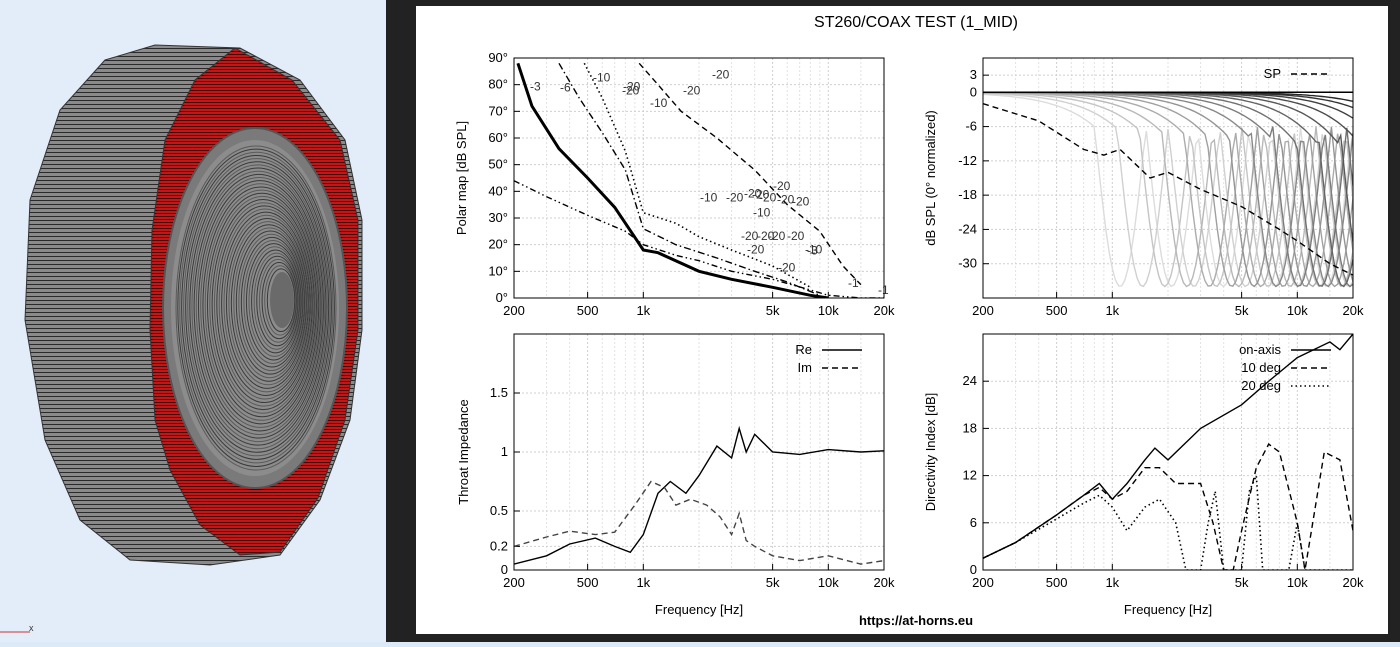  What do you see at coordinates (967, 263) in the screenshot?
I see `y-tick-label: -30` at bounding box center [967, 263].